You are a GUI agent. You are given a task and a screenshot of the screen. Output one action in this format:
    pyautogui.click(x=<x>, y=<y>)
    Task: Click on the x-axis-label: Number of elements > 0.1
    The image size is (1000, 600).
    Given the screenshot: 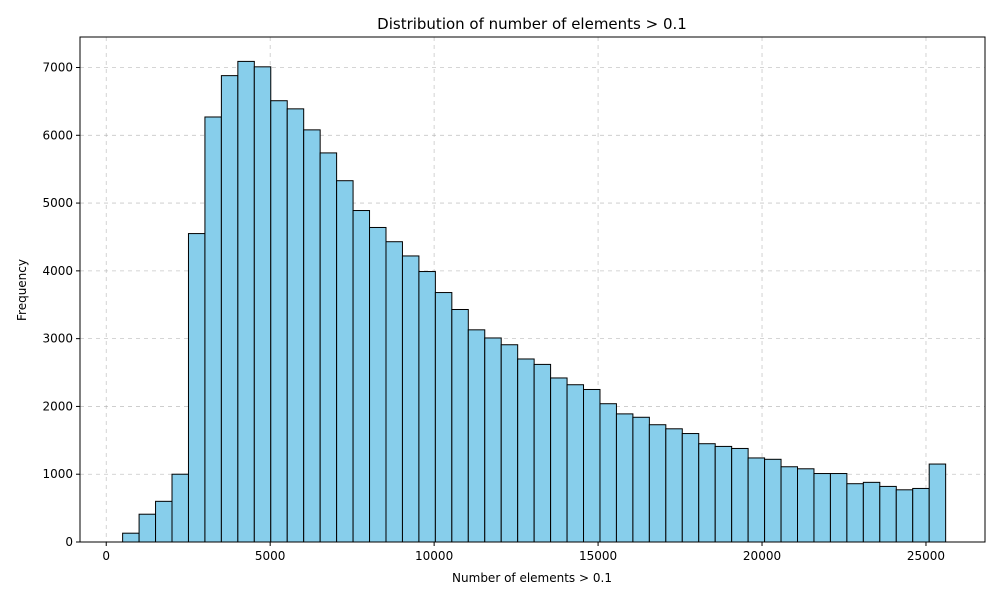 What is the action you would take?
    pyautogui.click(x=532, y=578)
    